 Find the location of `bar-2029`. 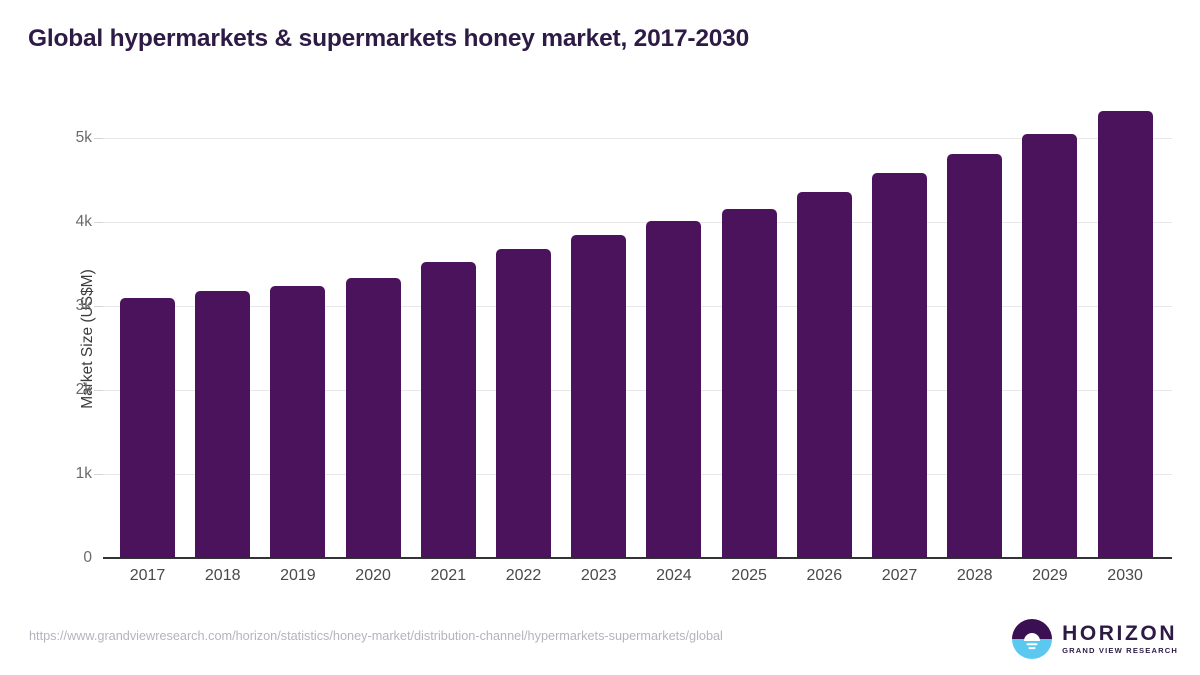

bar-2029 is located at coordinates (1050, 345).